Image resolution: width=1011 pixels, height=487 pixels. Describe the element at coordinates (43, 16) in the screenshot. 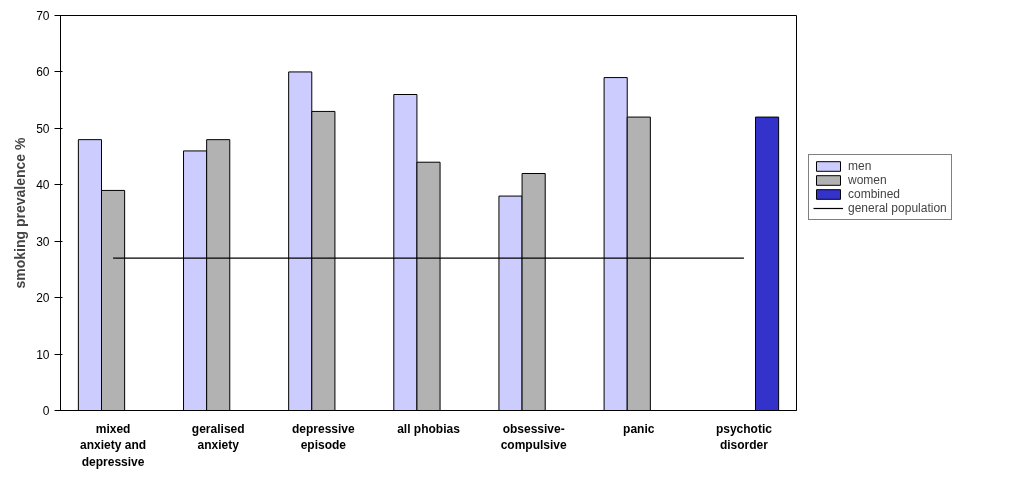

I see `y-tick-label: 70` at that location.